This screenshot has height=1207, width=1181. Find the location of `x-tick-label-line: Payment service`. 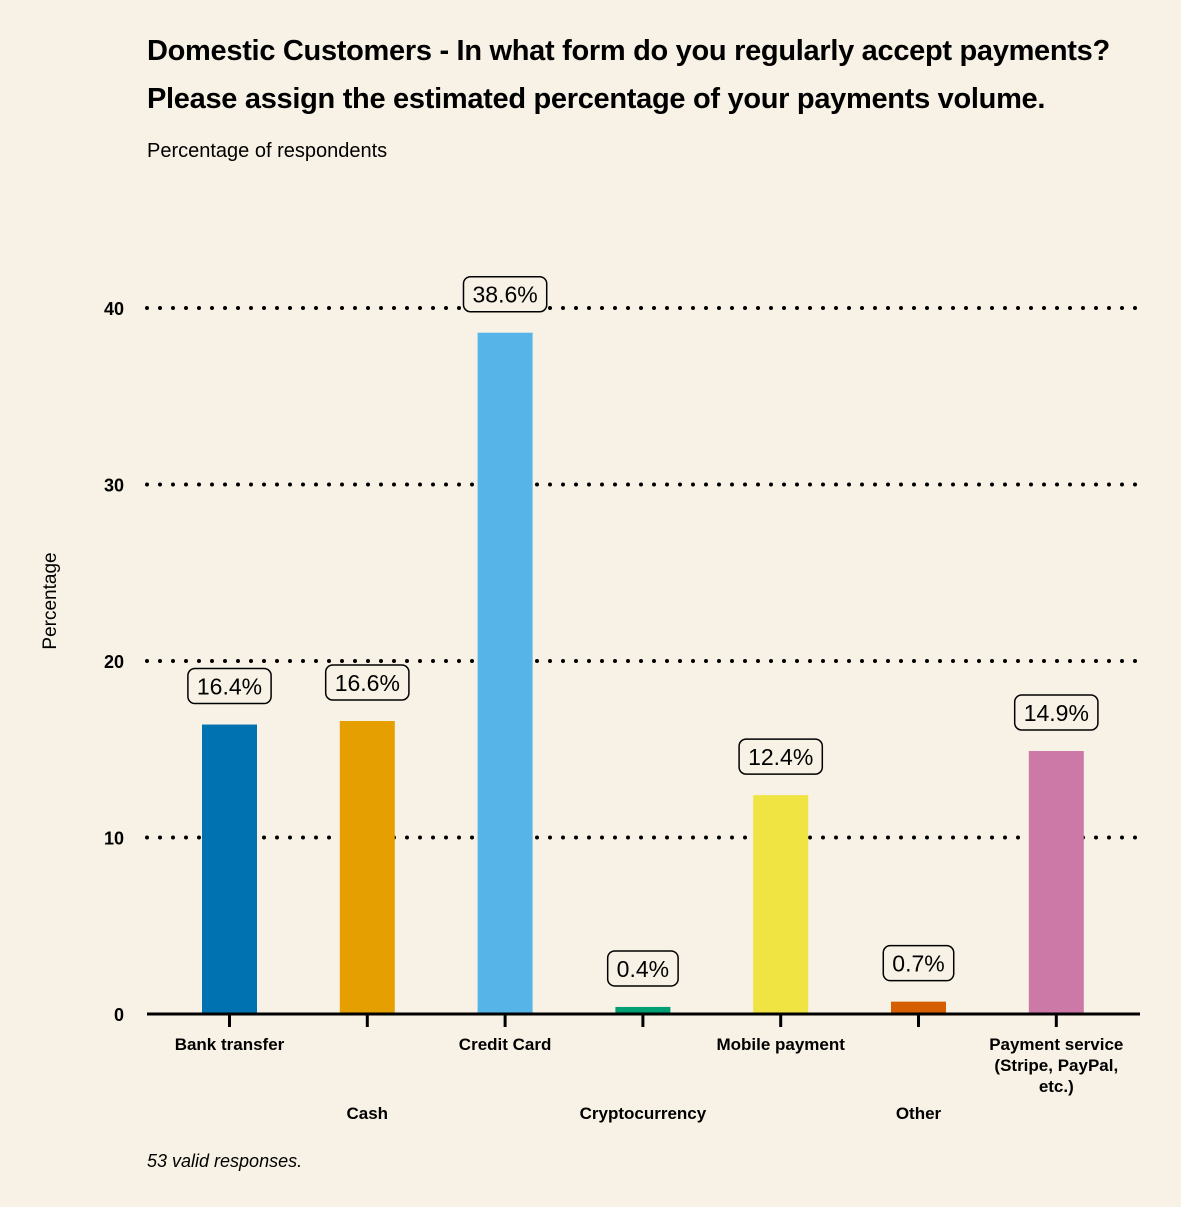

x-tick-label-line: Payment service is located at coordinates (1056, 1044).